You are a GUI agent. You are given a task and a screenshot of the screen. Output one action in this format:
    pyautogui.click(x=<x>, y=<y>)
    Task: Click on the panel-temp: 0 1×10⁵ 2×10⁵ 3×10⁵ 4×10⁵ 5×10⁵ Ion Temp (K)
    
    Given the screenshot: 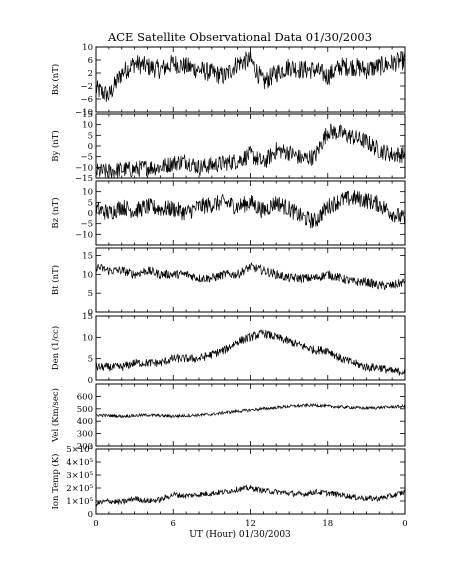 What is the action you would take?
    pyautogui.click(x=228, y=482)
    